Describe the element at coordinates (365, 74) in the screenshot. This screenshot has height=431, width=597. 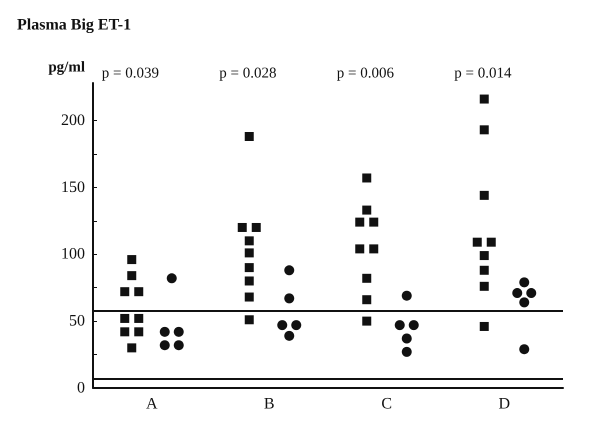
I see `text: p = 0.006` at that location.